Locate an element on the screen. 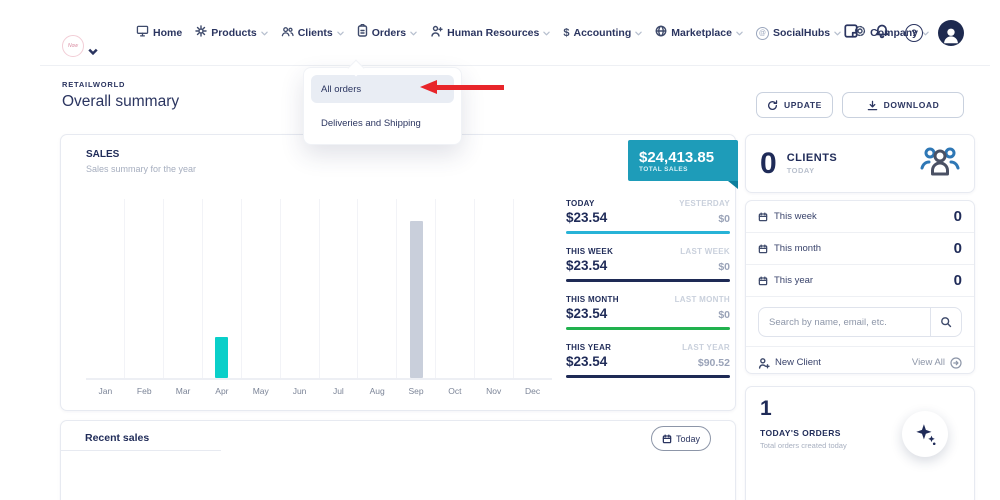 This screenshot has width=1000, height=500. top-nav-bar: Now Home Products Clients Orders is located at coordinates (500, 33).